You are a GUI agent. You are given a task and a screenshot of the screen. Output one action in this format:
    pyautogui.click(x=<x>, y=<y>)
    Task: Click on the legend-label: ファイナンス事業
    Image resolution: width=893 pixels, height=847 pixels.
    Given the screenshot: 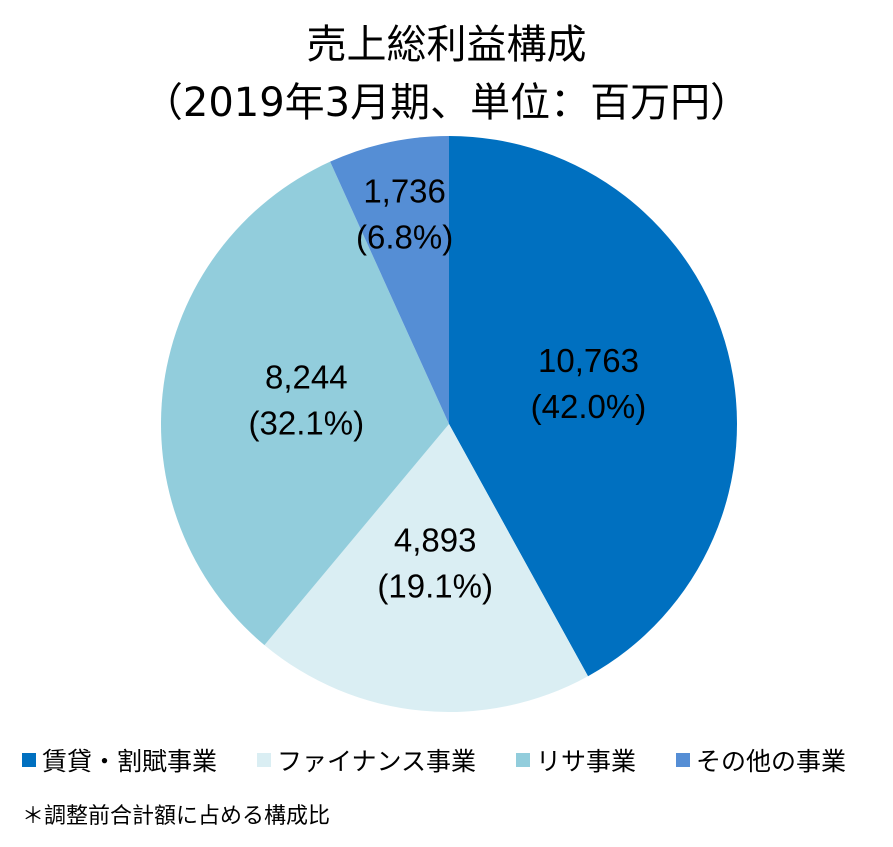 What is the action you would take?
    pyautogui.click(x=377, y=761)
    